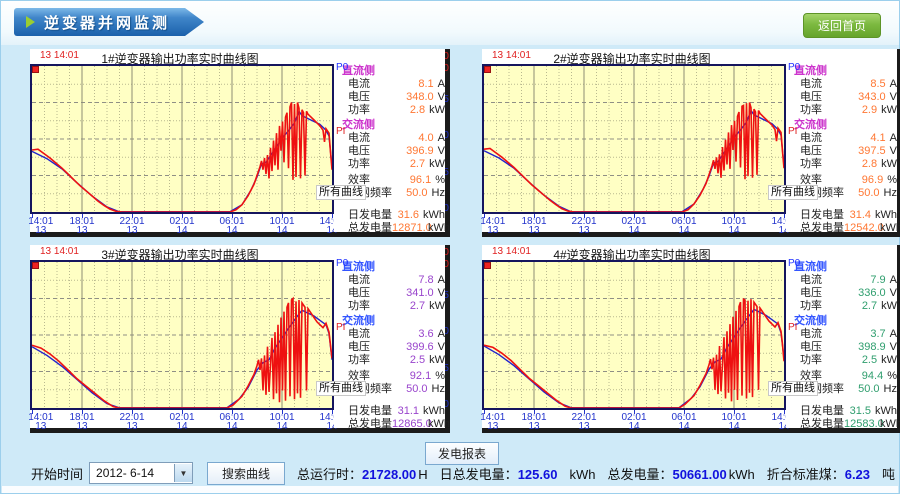 The width and height of the screenshot is (900, 494). Describe the element at coordinates (246, 473) in the screenshot. I see `search-curves-button: 搜索曲线` at that location.